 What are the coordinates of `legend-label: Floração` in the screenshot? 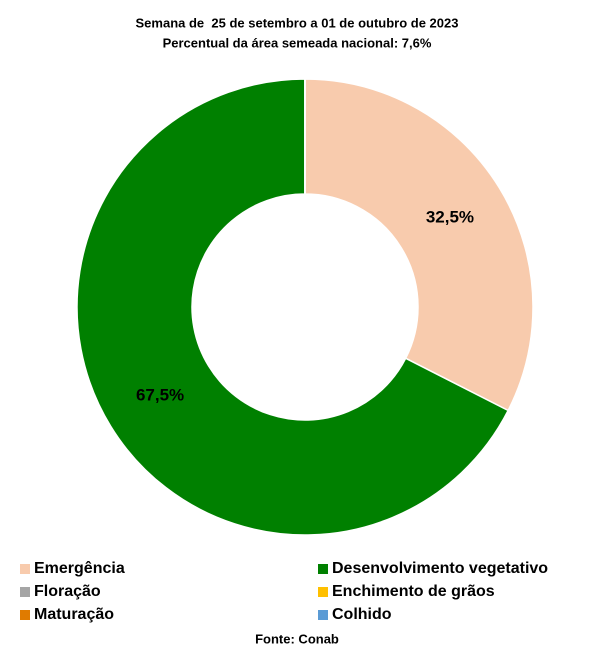 It's located at (67, 591).